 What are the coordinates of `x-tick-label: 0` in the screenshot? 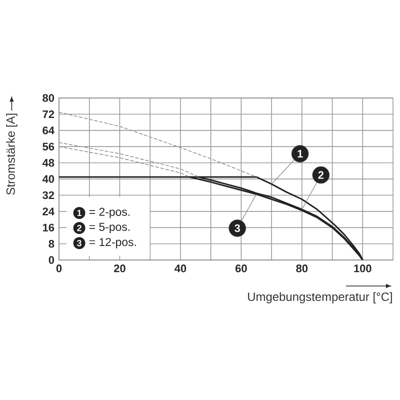 It's located at (59, 268).